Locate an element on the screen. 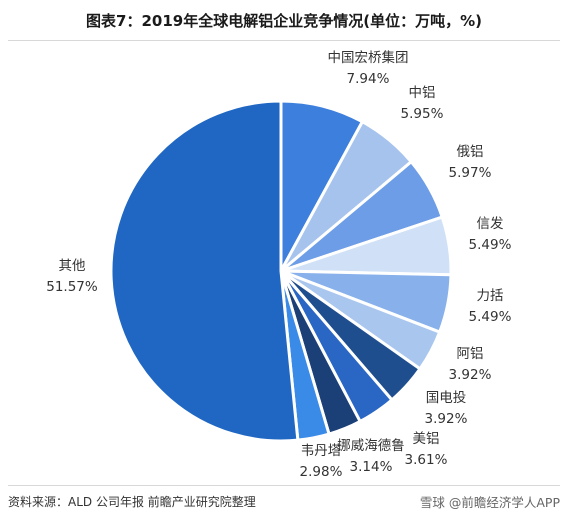  footer-divider is located at coordinates (284, 485).